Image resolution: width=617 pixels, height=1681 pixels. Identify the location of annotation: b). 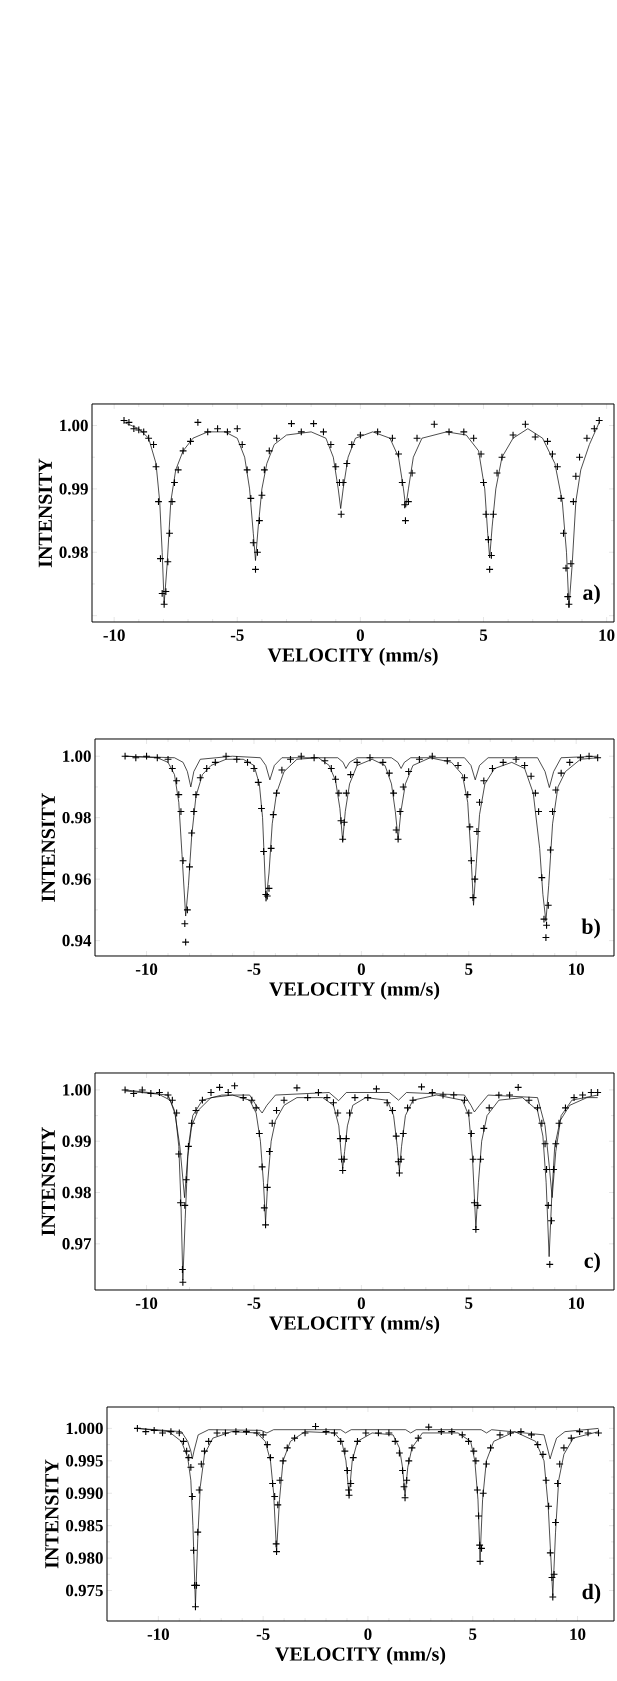
(590, 928).